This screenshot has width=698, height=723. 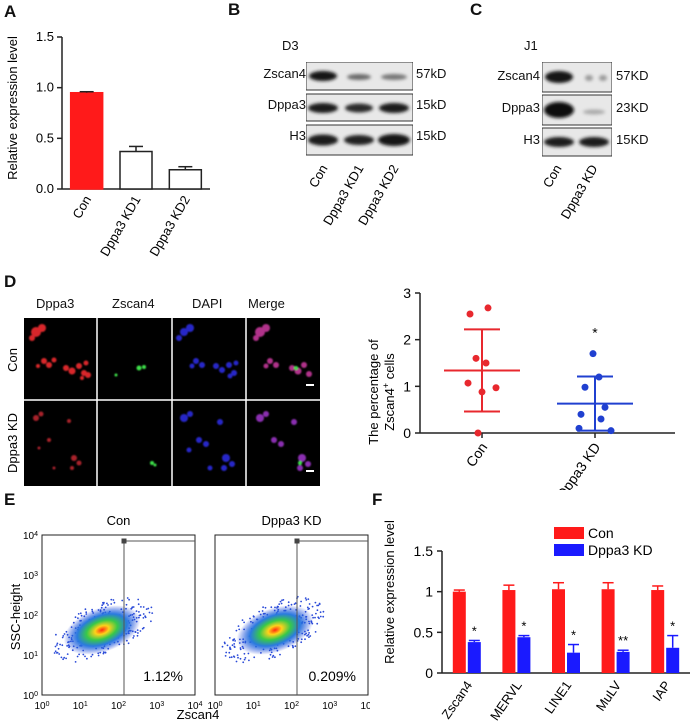 I want to click on blot-c-size-h3: 15KD, so click(x=632, y=139).